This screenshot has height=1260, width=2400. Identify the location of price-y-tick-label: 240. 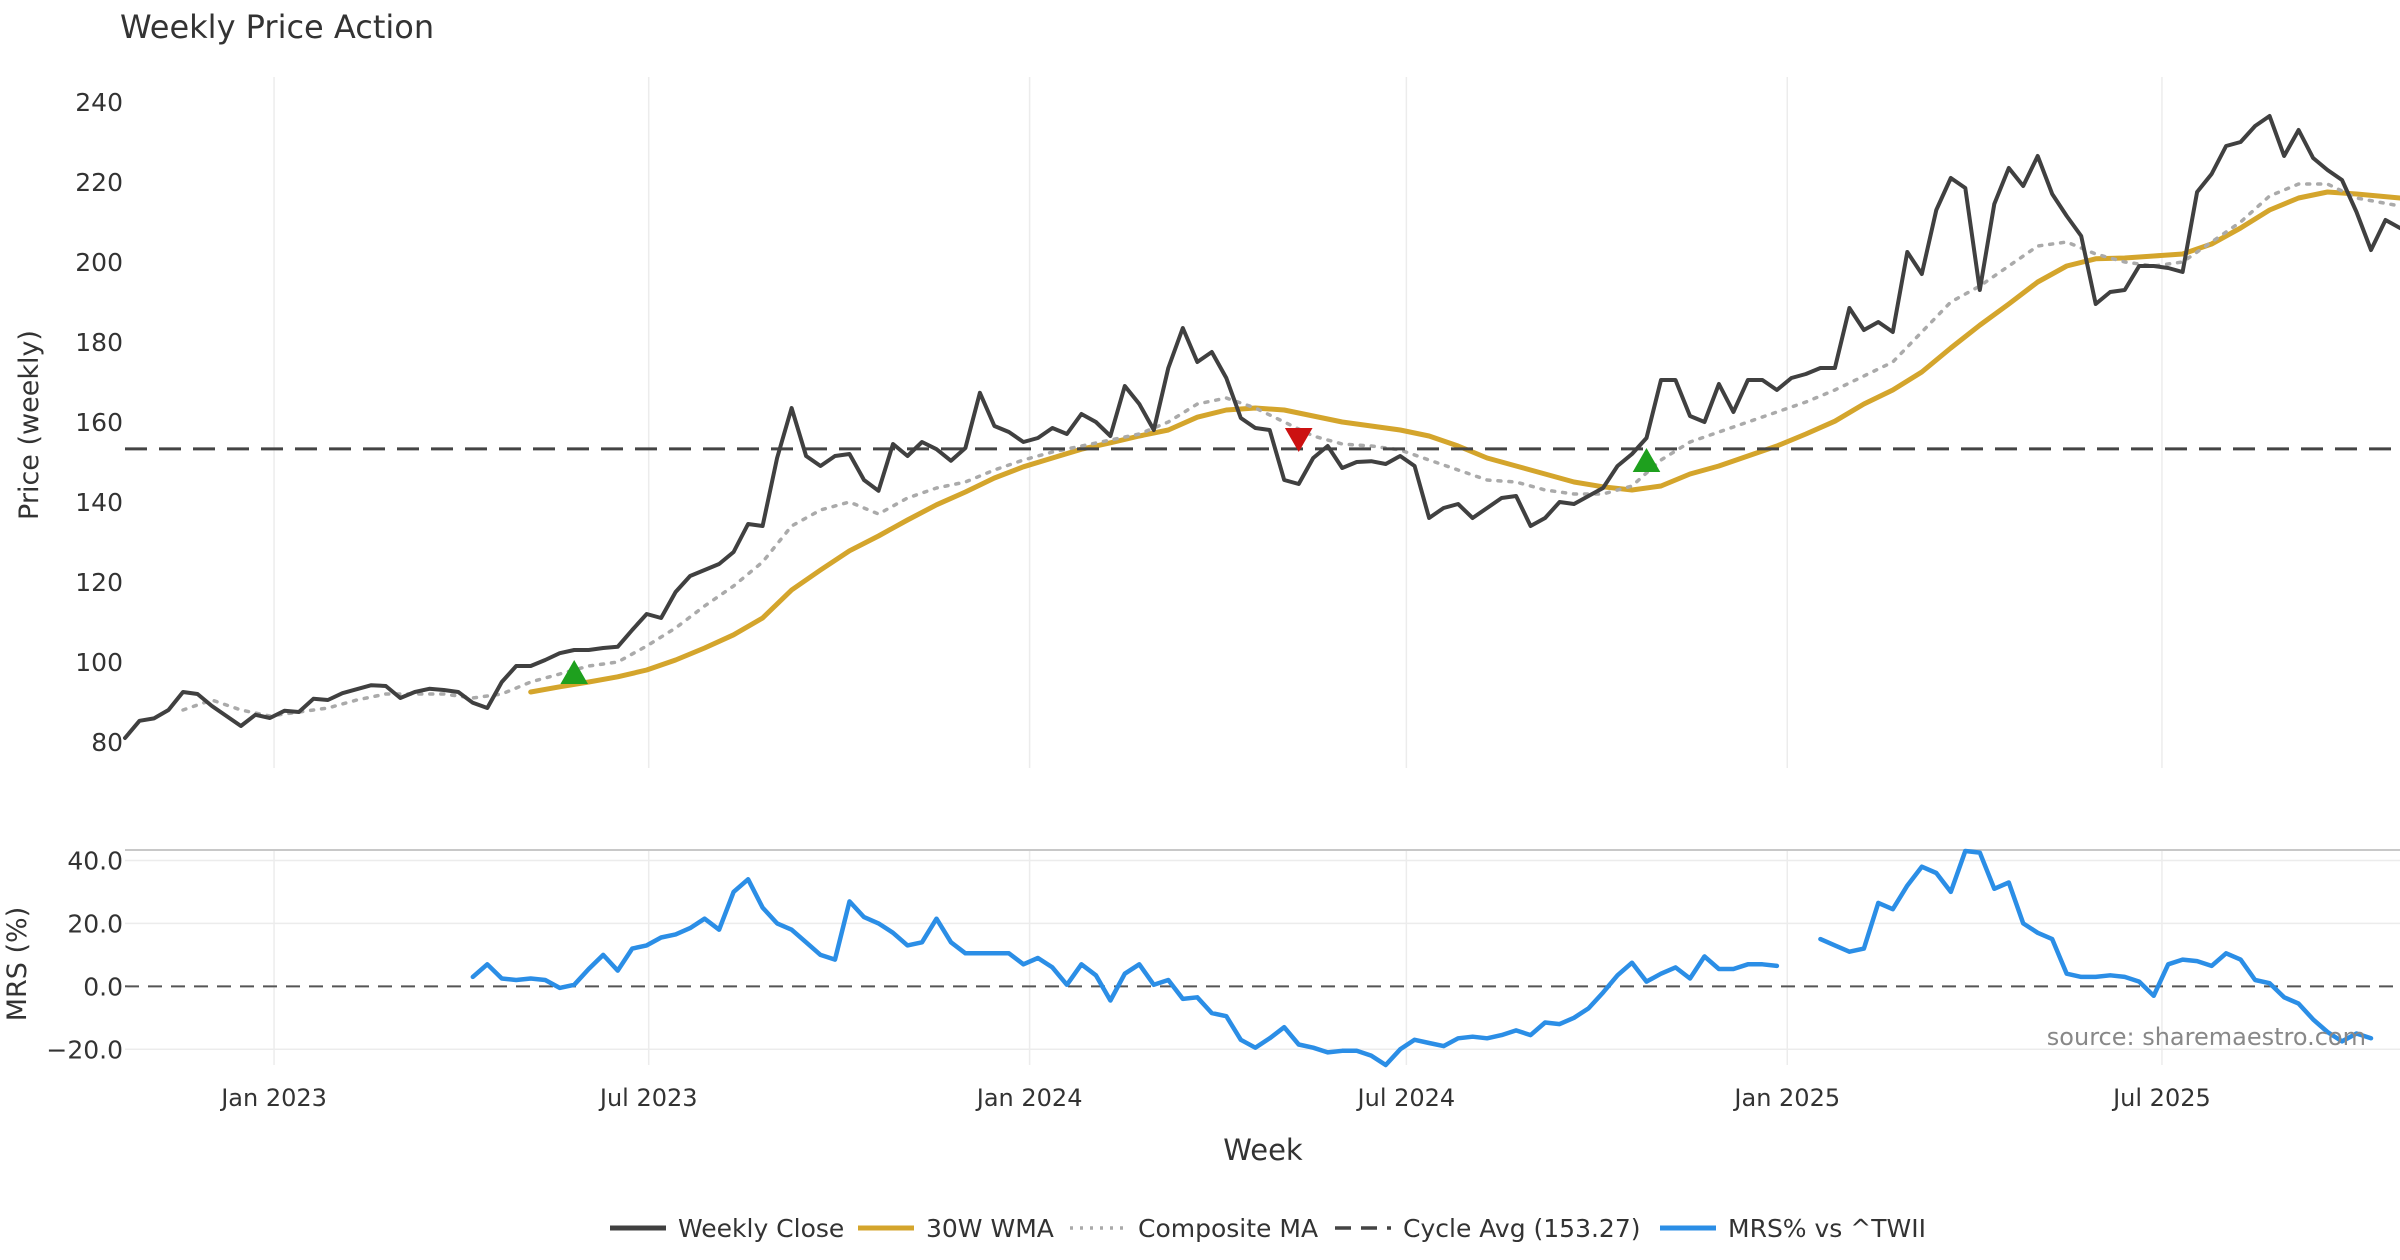
(99, 102).